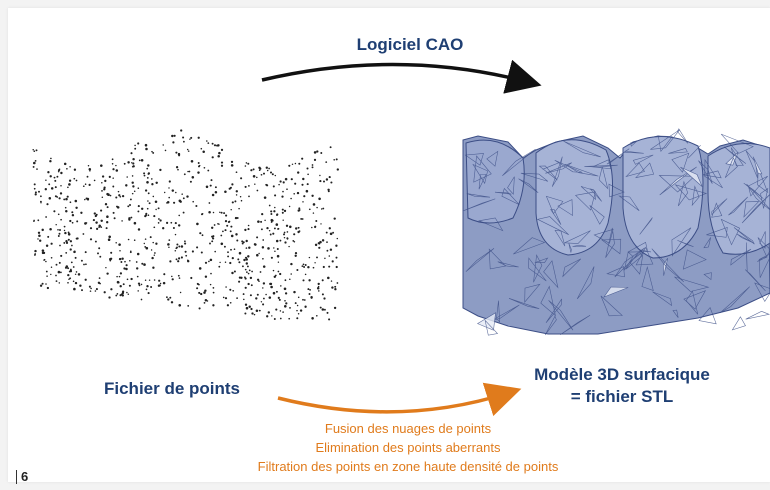  I want to click on cao-arrow, so click(401, 76).